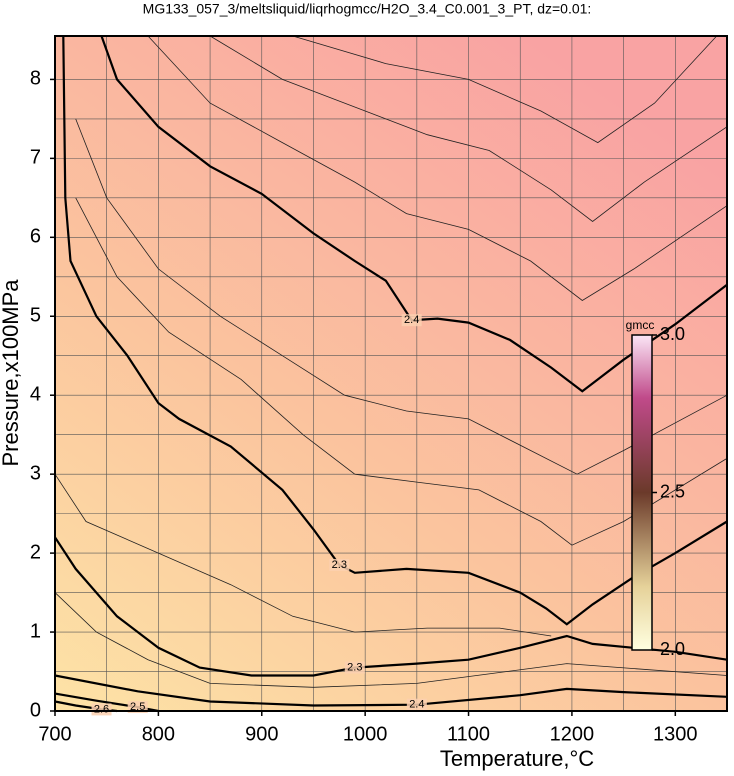 The image size is (734, 776). What do you see at coordinates (137, 707) in the screenshot?
I see `contour-label: 2.5` at bounding box center [137, 707].